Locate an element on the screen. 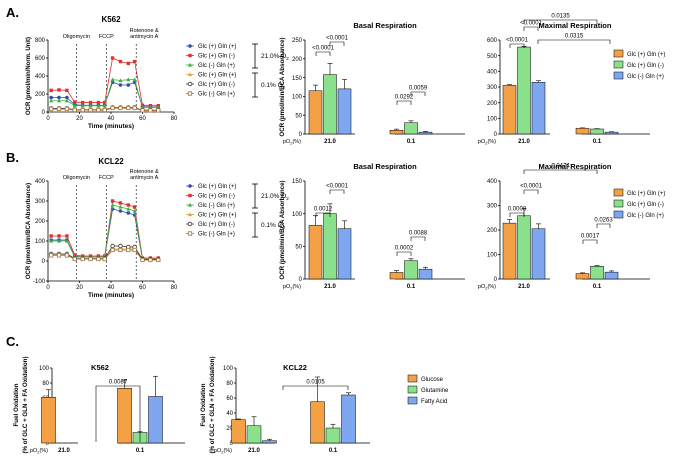 This screenshot has height=460, width=685. a-basal-po2-label: pO2(%) is located at coordinates (292, 142).